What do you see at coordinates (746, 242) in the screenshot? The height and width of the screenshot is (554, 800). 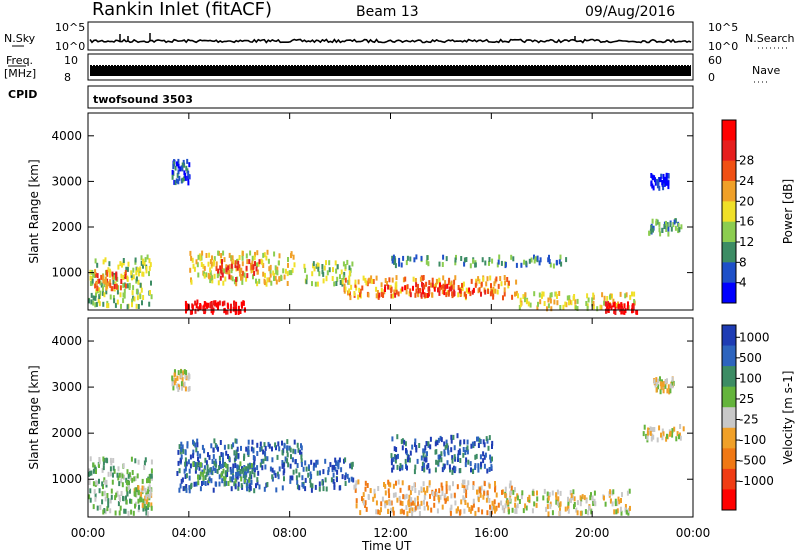 I see `colorbar-tick-label: 12` at bounding box center [746, 242].